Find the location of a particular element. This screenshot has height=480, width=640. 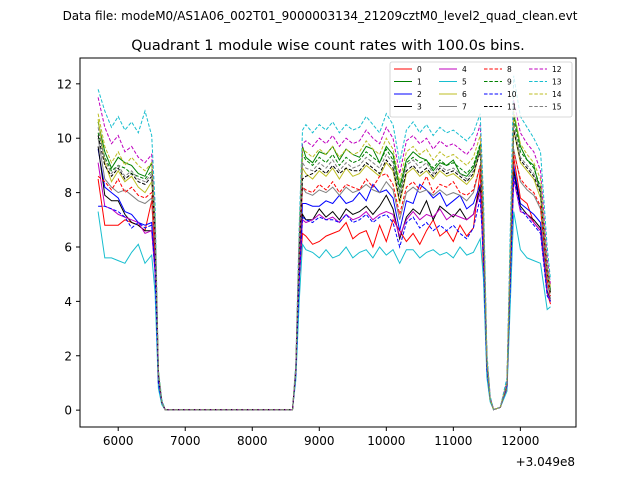

legend-label-9: 9 is located at coordinates (509, 81).